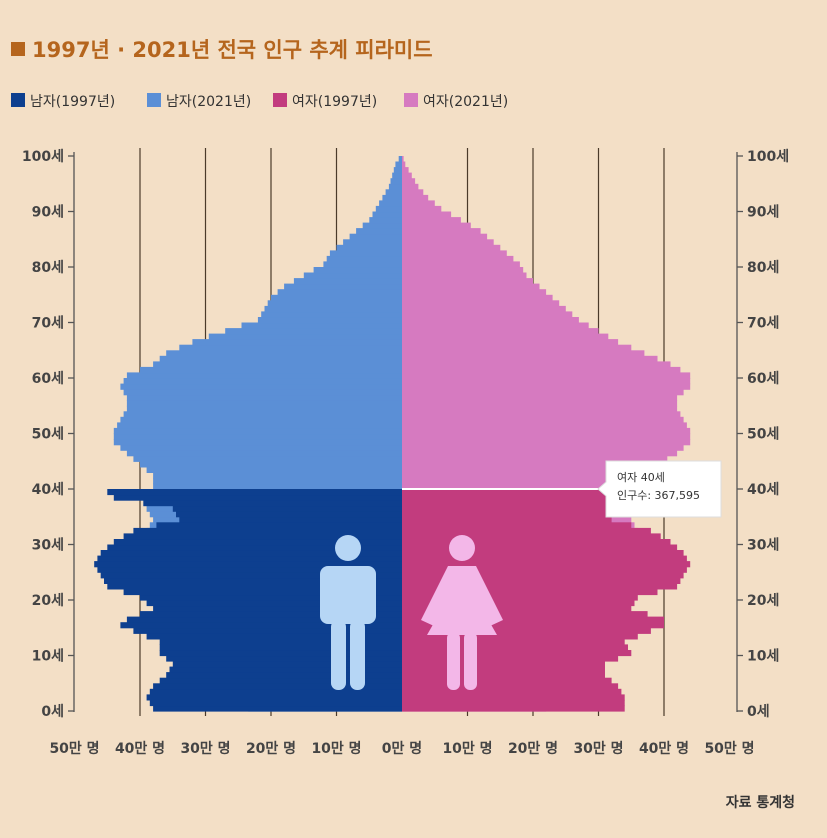 The height and width of the screenshot is (838, 827). I want to click on y-tick-label-right: 80세, so click(763, 268).